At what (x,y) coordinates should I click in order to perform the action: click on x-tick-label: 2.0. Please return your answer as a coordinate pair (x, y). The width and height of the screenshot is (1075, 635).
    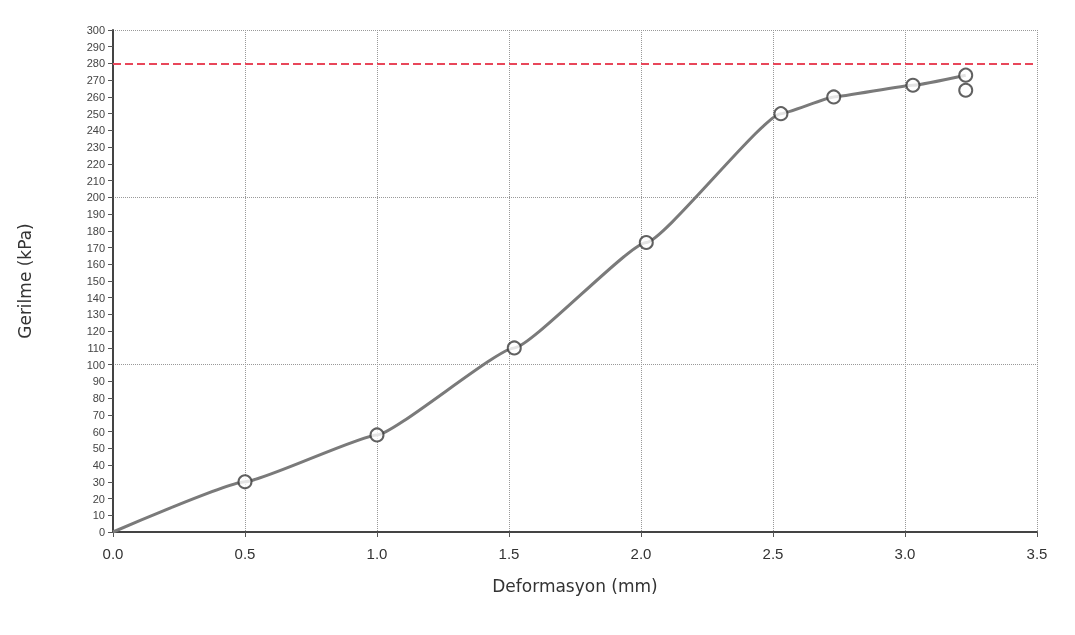
    Looking at the image, I should click on (641, 553).